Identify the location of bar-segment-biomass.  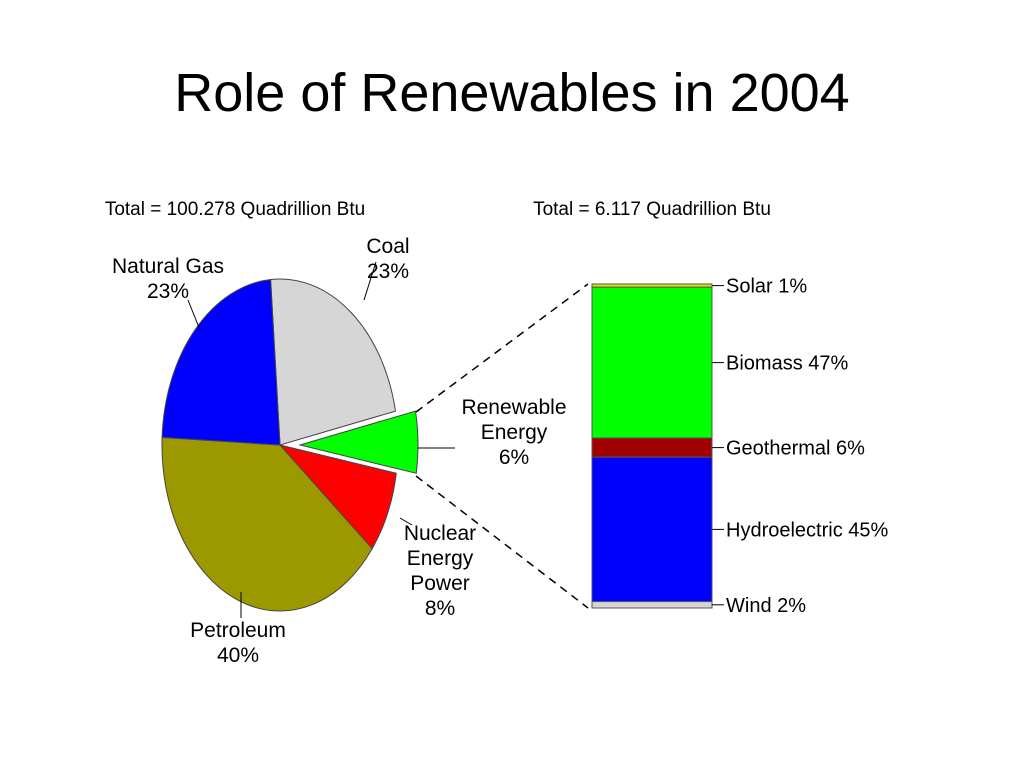
(652, 362).